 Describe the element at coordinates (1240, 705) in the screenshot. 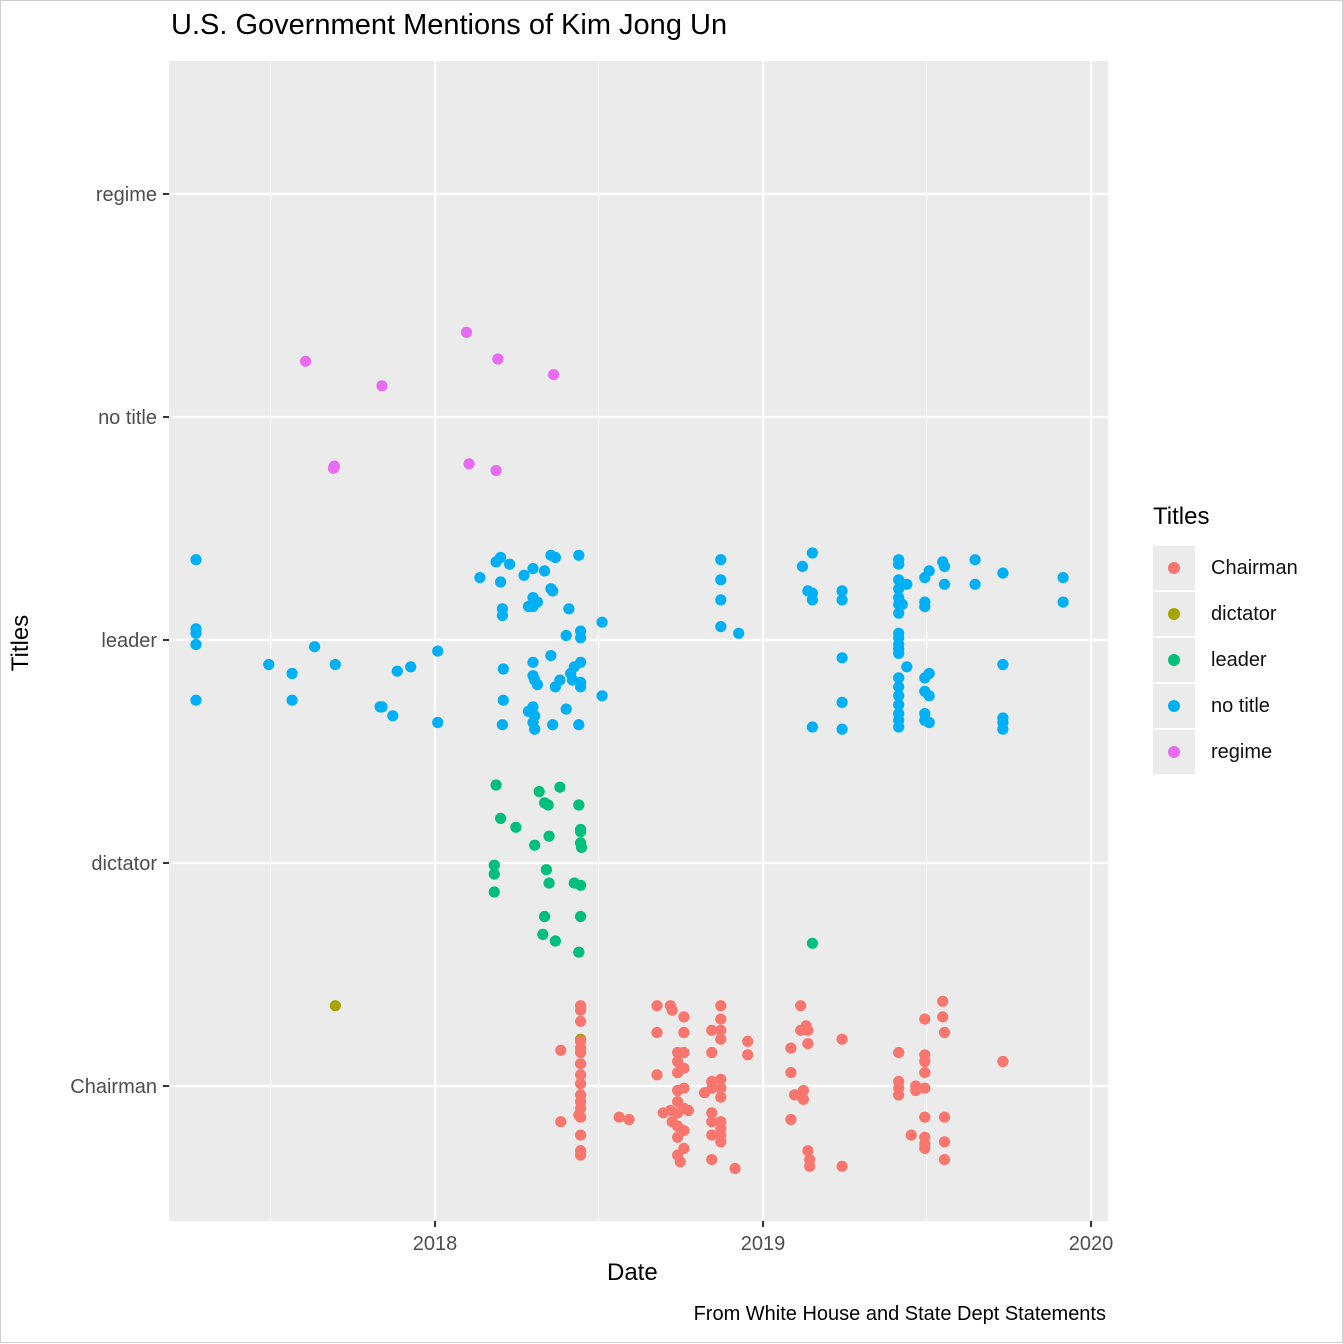

I see `legend-label: no title` at that location.